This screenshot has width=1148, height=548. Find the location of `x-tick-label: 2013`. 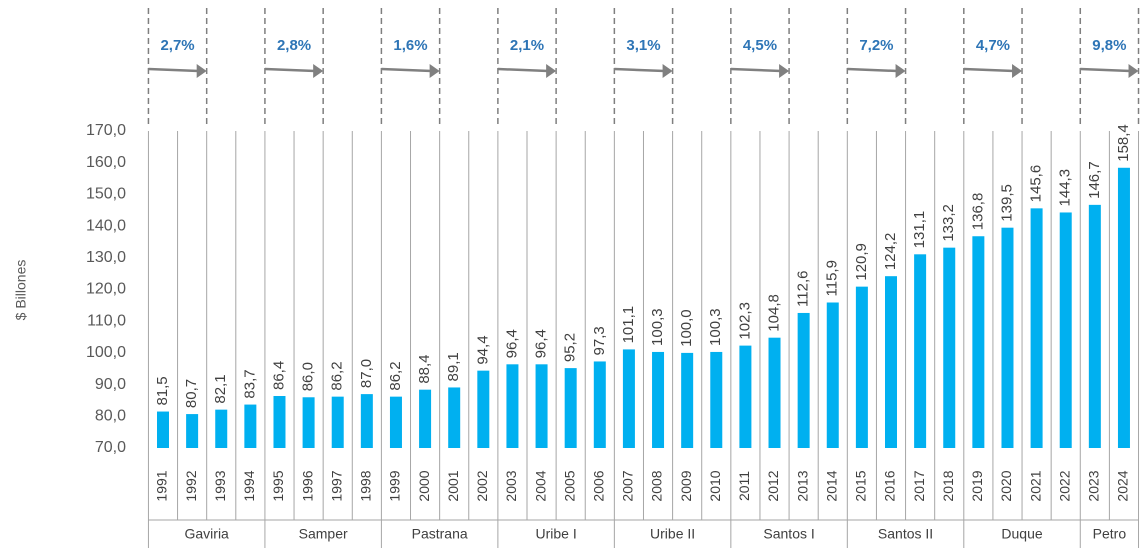

x-tick-label: 2013 is located at coordinates (802, 485).